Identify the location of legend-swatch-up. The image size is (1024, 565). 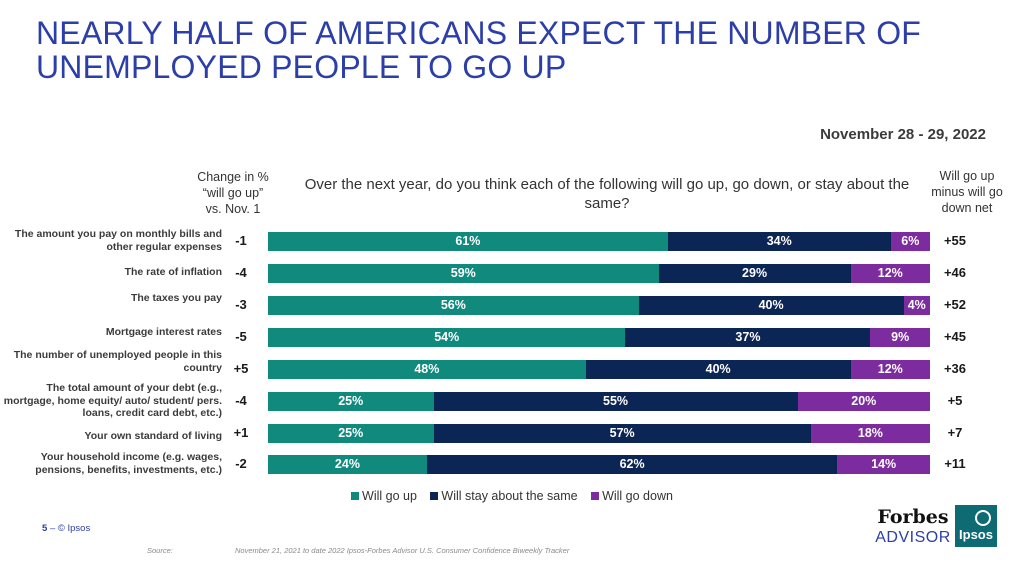
(355, 496).